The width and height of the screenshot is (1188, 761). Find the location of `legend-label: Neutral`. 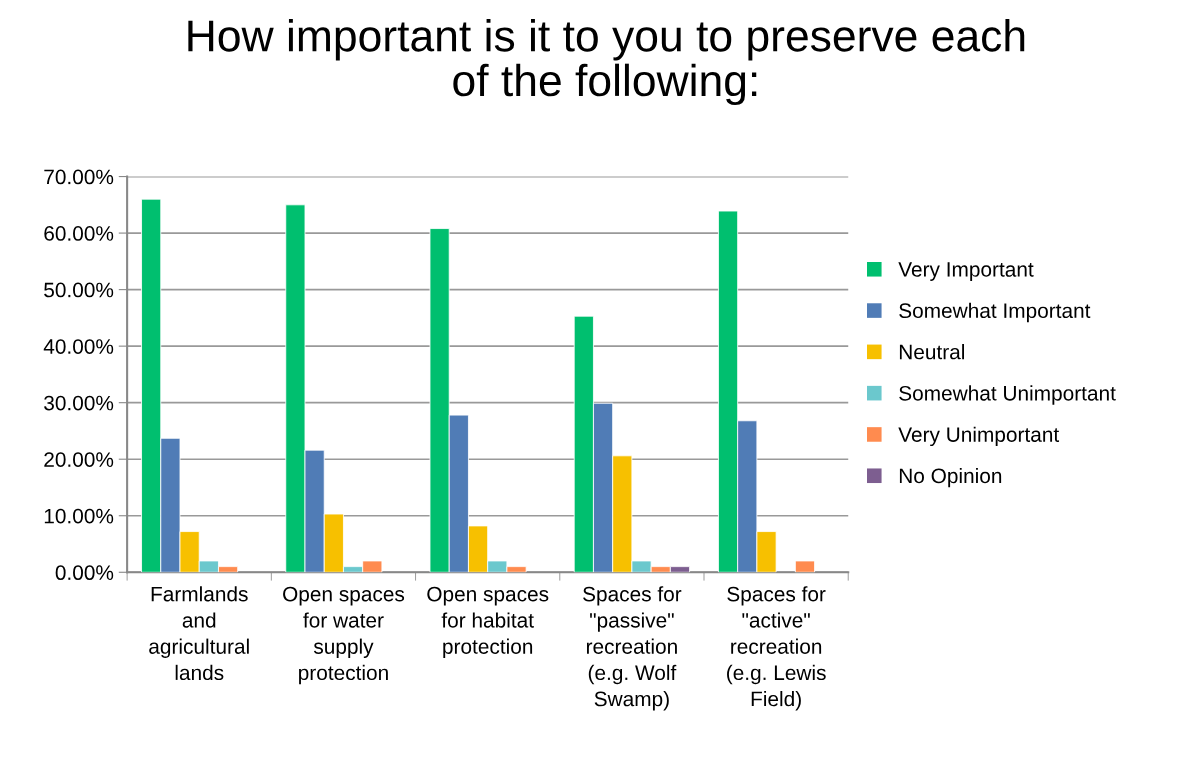

legend-label: Neutral is located at coordinates (931, 352).